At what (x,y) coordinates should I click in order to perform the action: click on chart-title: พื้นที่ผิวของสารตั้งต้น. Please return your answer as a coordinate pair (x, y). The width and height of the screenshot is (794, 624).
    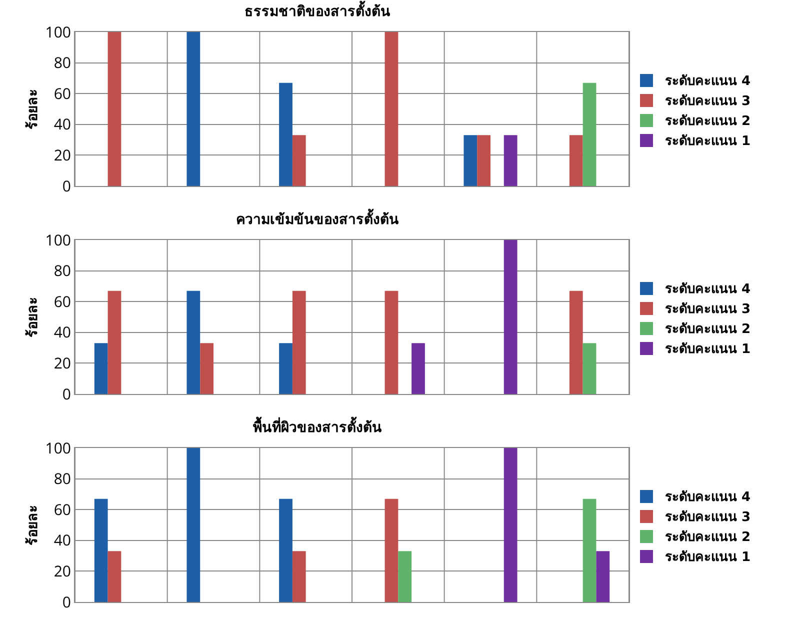
    Looking at the image, I should click on (317, 426).